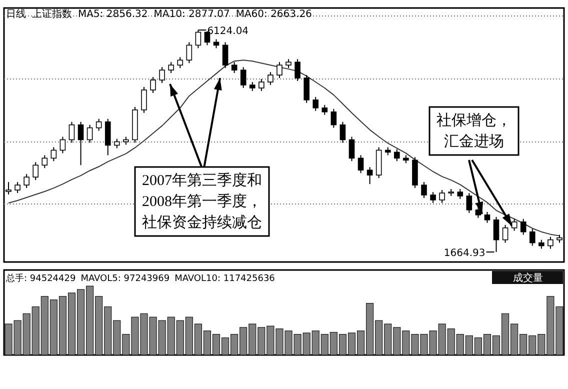  I want to click on annotation: 上证指数, so click(52, 14).